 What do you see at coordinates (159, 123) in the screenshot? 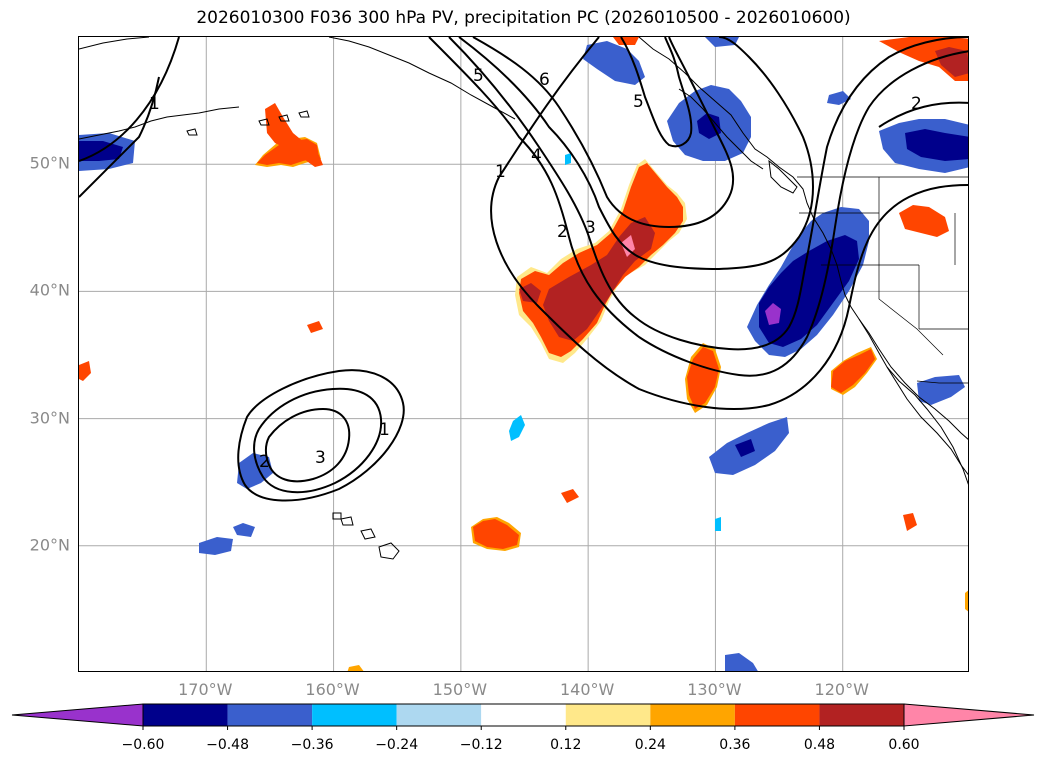
I see `coastline-alaska-peninsula` at bounding box center [159, 123].